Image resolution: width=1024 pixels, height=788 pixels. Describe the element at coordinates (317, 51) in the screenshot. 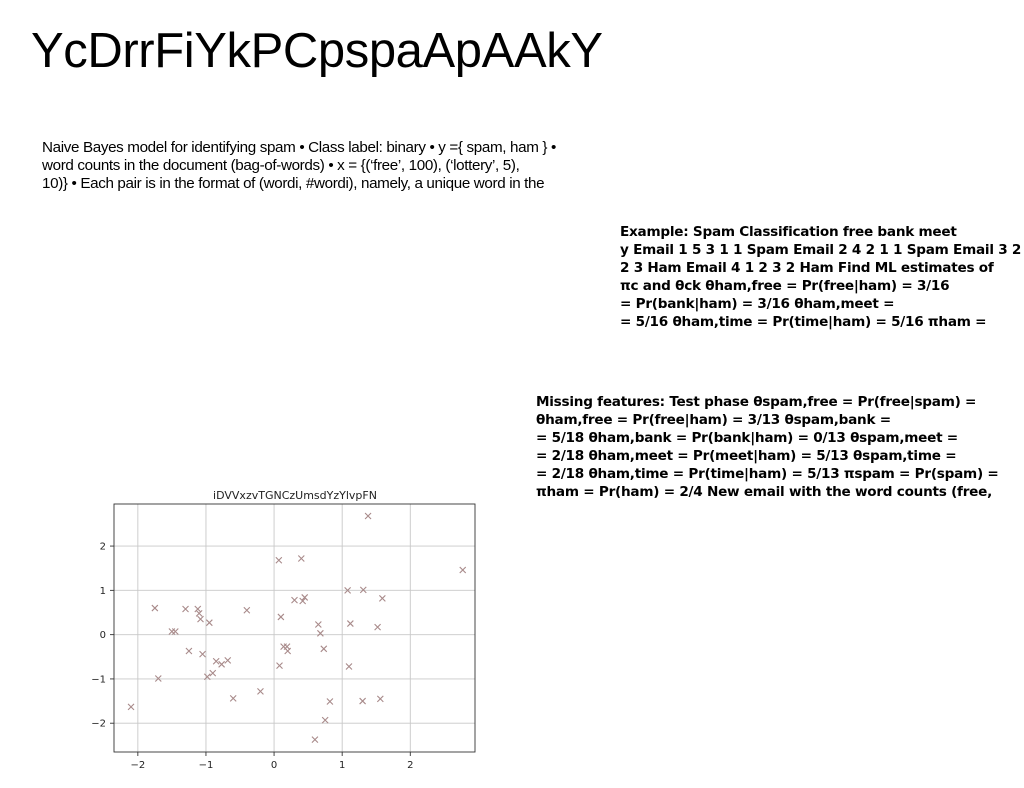

I see `page-title: YcDrrFiYkPCpspaApAAkY` at that location.